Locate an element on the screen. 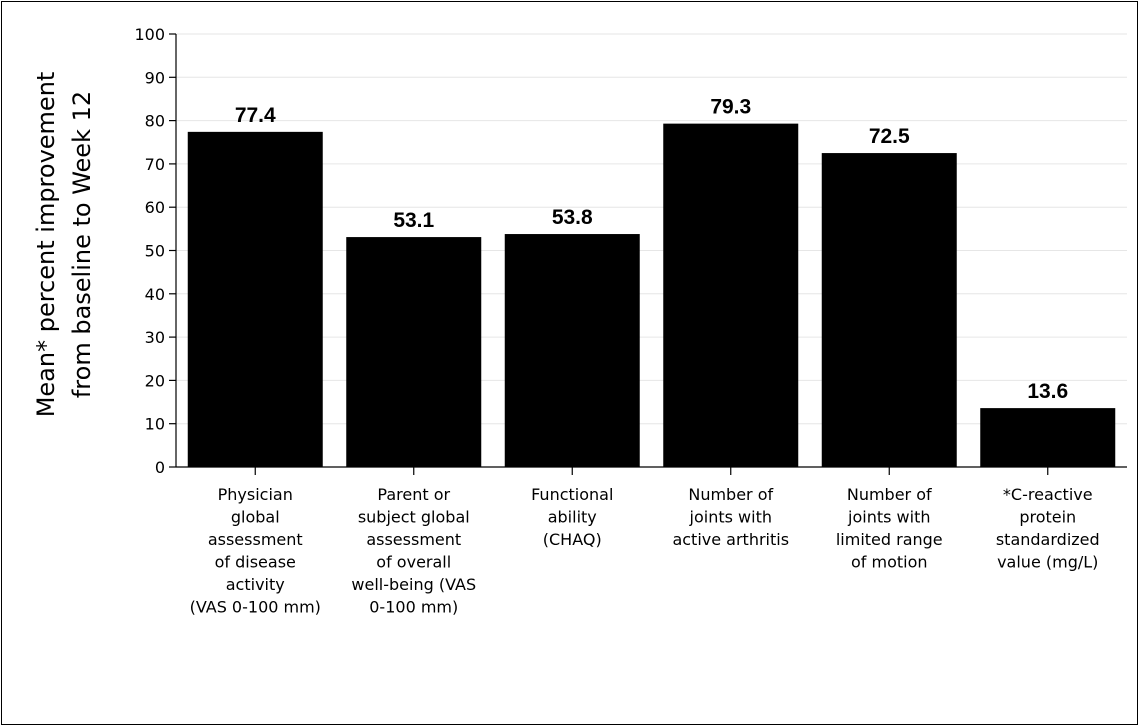 This screenshot has height=726, width=1139. y-tick-label: 50 is located at coordinates (155, 251).